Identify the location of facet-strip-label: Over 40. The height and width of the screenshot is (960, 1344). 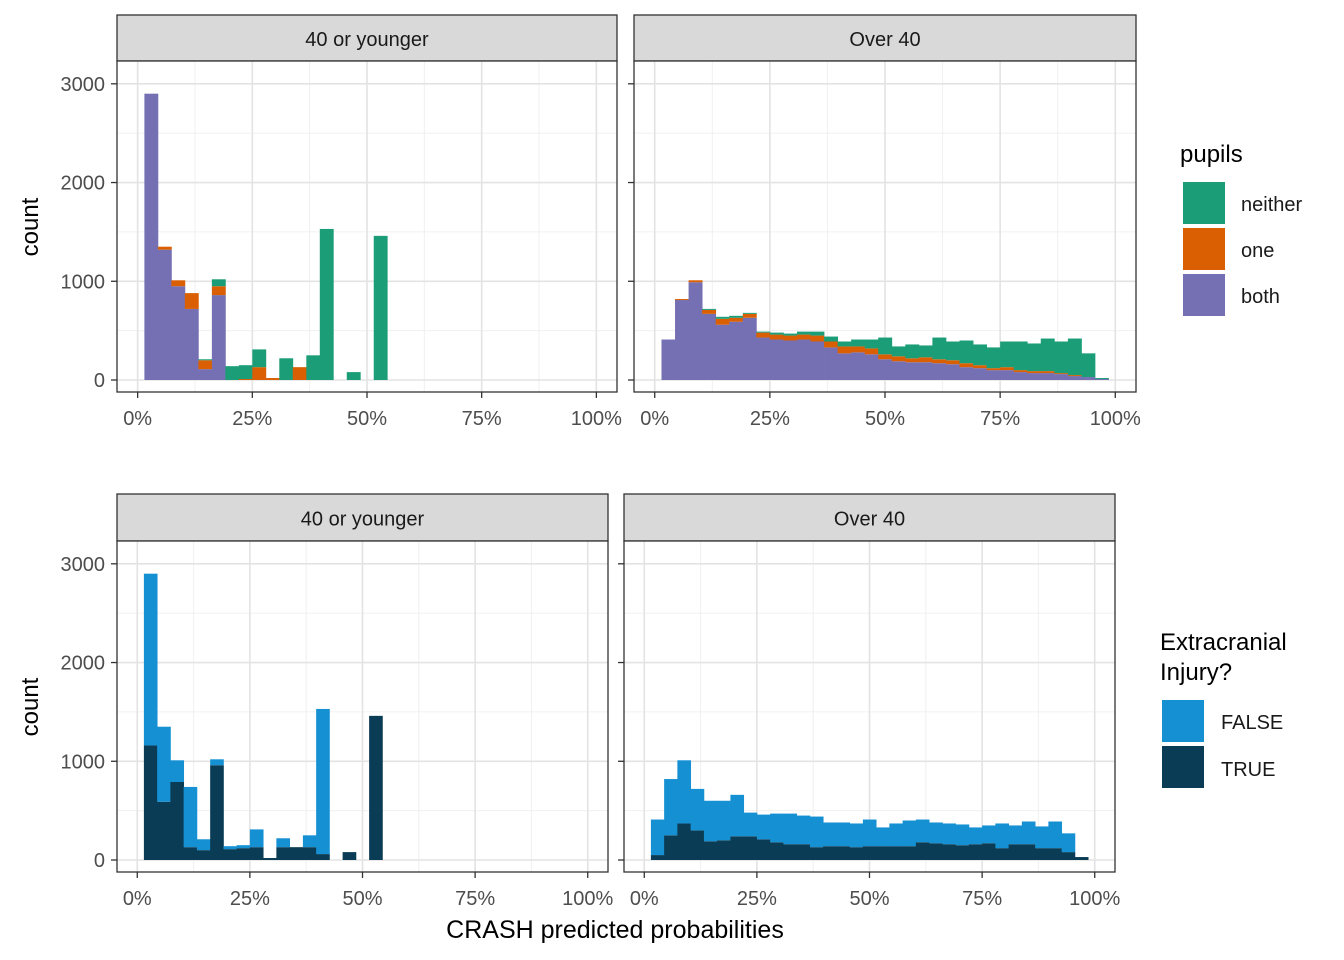
(884, 40).